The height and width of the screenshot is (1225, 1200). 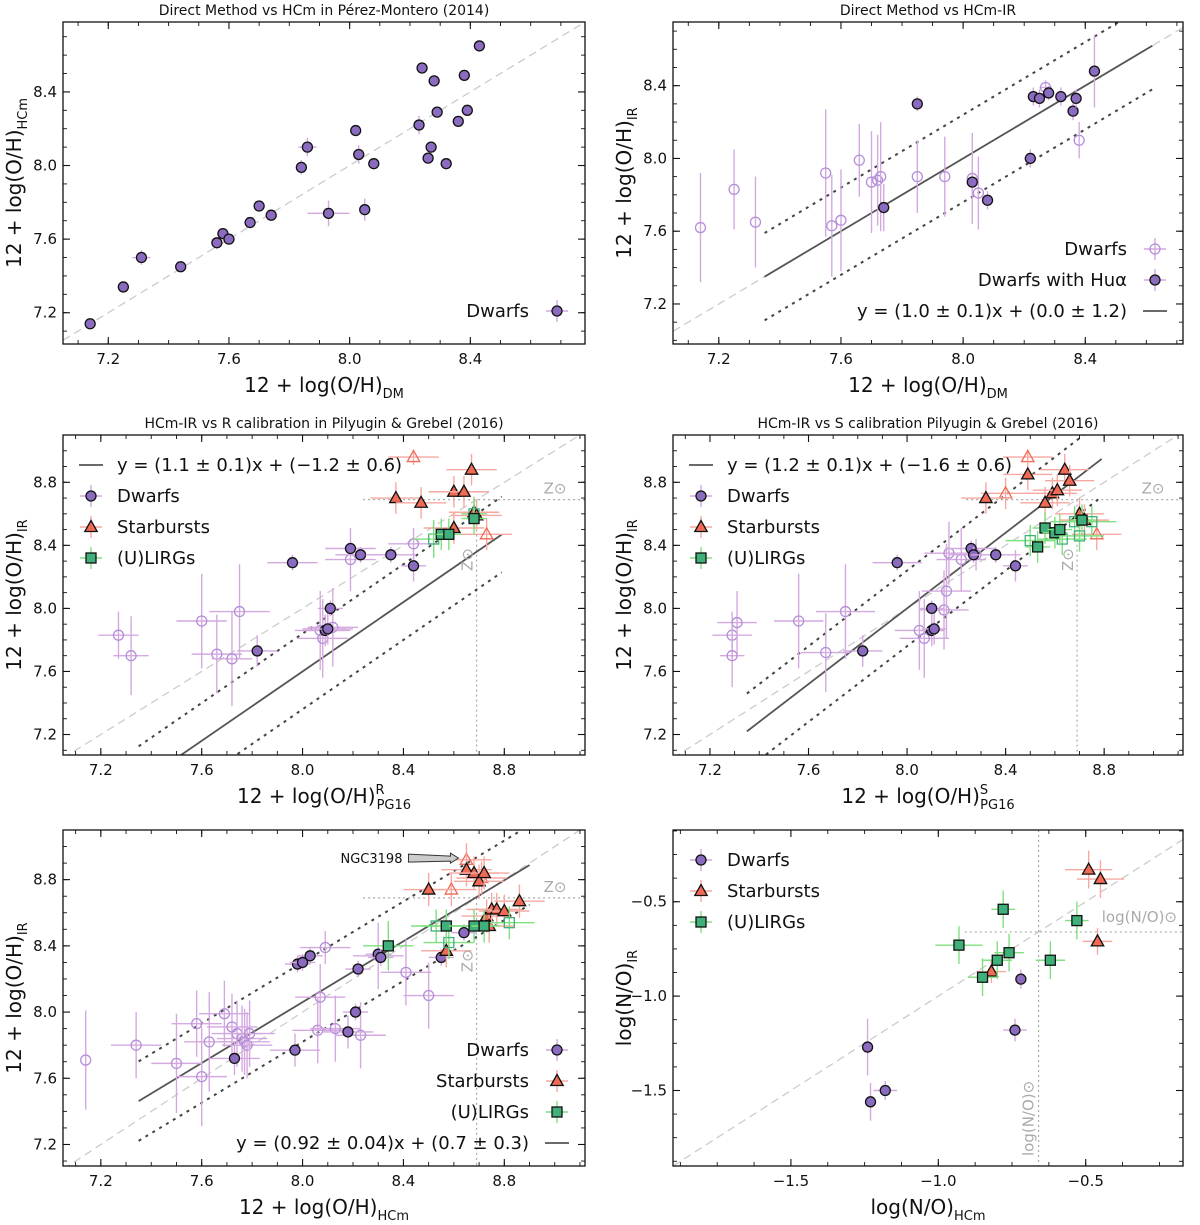 I want to click on y-tick-label: 8.8, so click(x=655, y=482).